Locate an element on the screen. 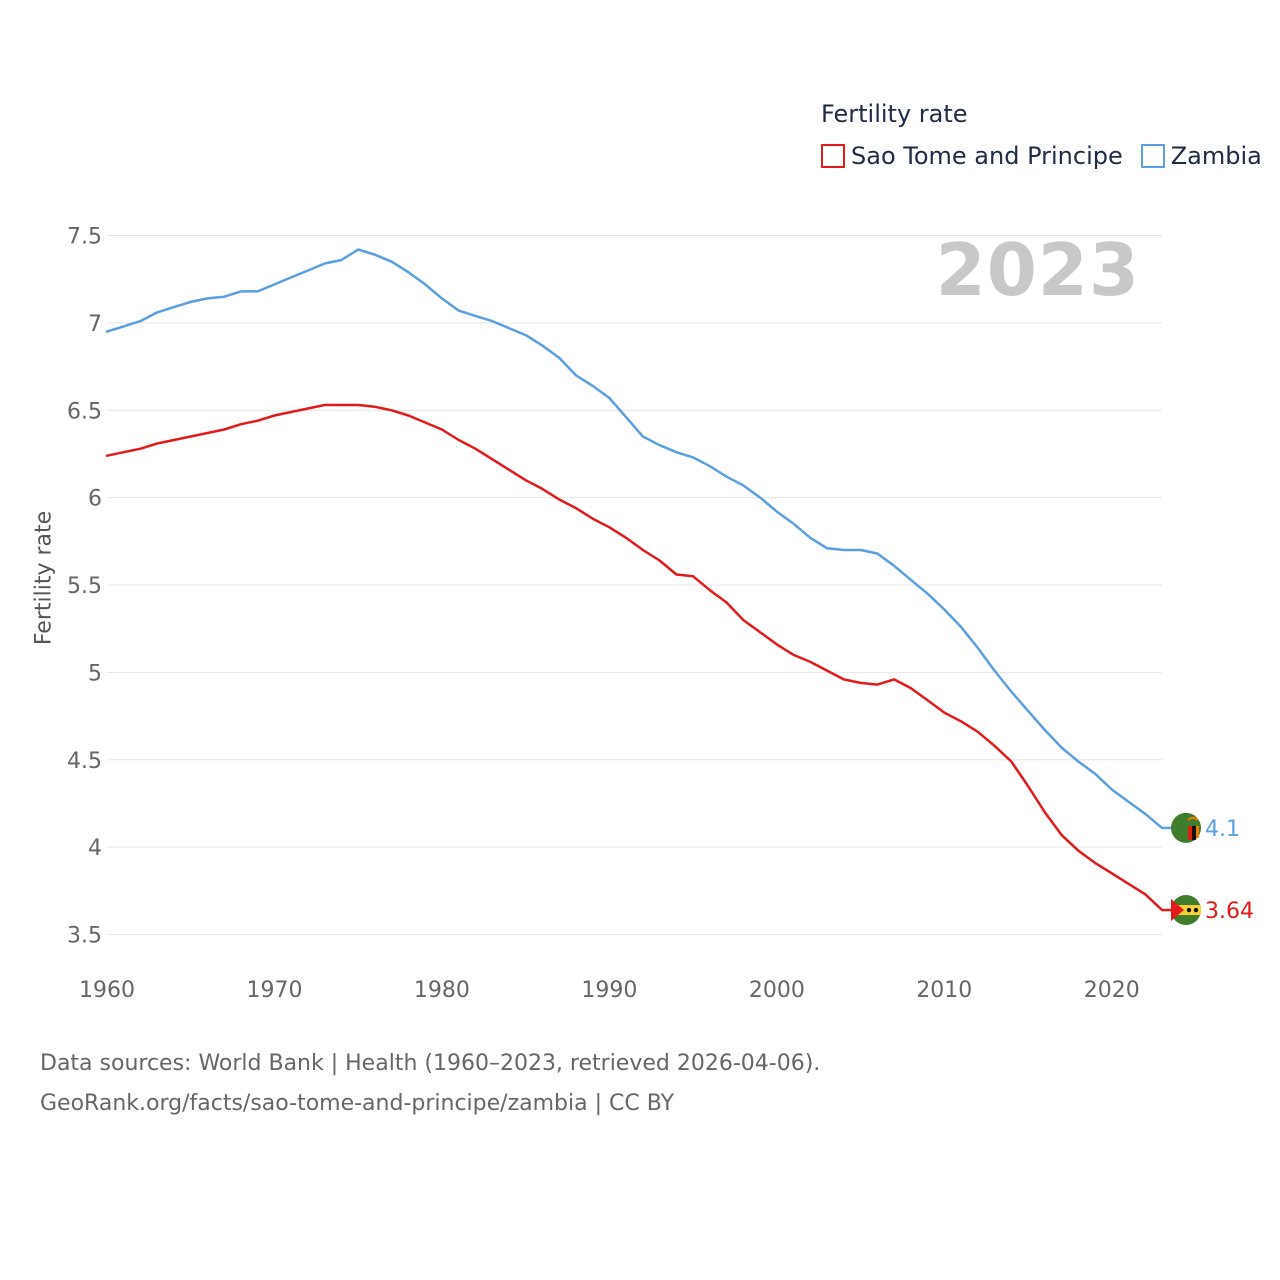 The height and width of the screenshot is (1280, 1280). legend: Sao Tome and Principe Zambia is located at coordinates (1050, 156).